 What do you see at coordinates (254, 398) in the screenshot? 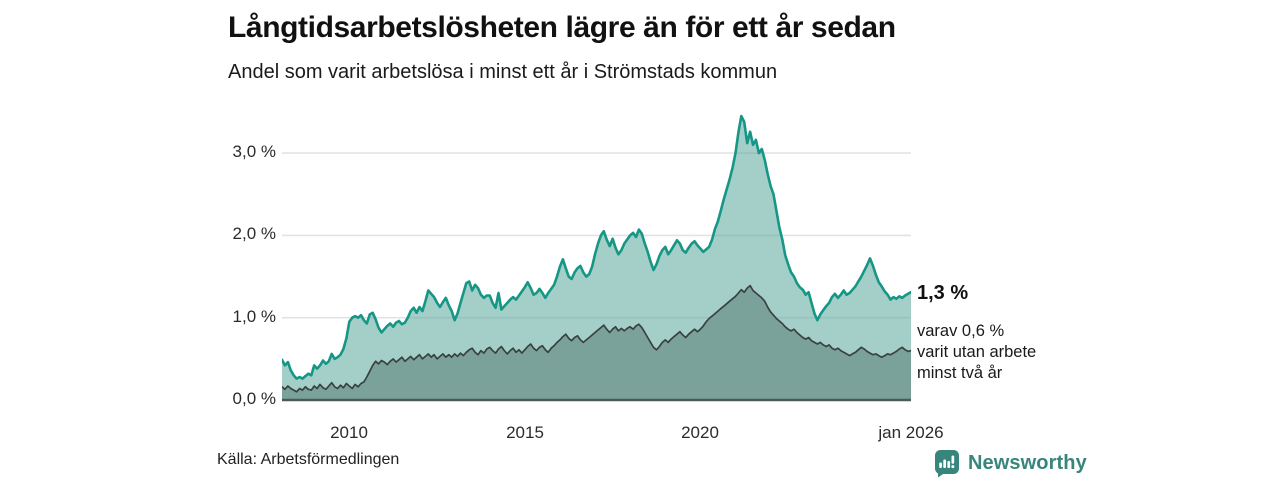
I see `y-tick-0: 0,0 %` at bounding box center [254, 398].